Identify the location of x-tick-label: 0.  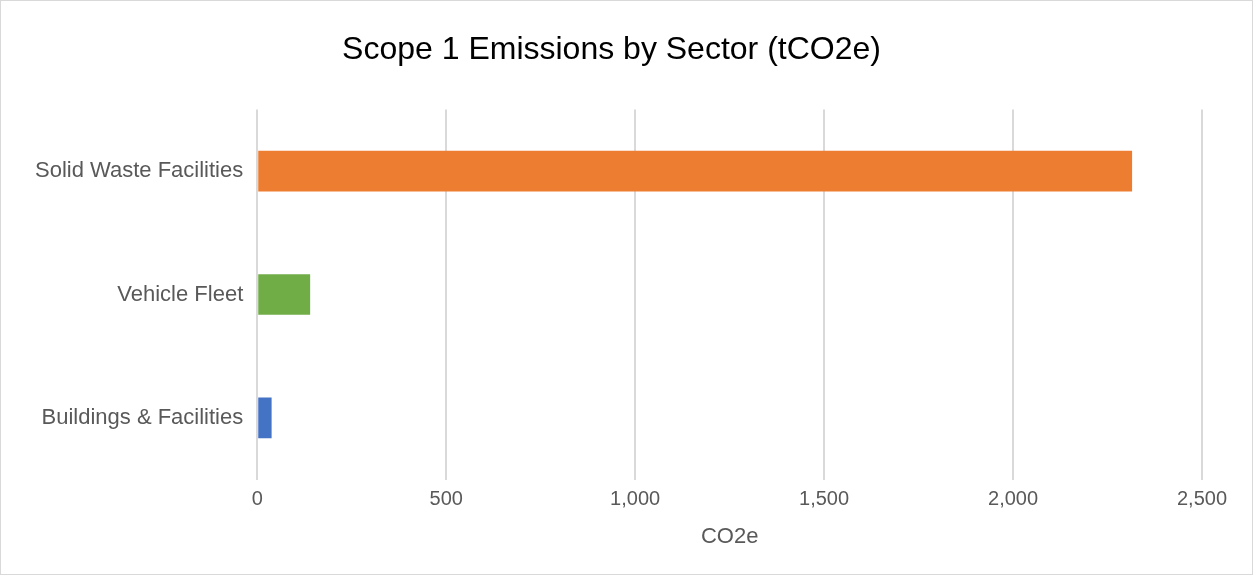
(257, 498).